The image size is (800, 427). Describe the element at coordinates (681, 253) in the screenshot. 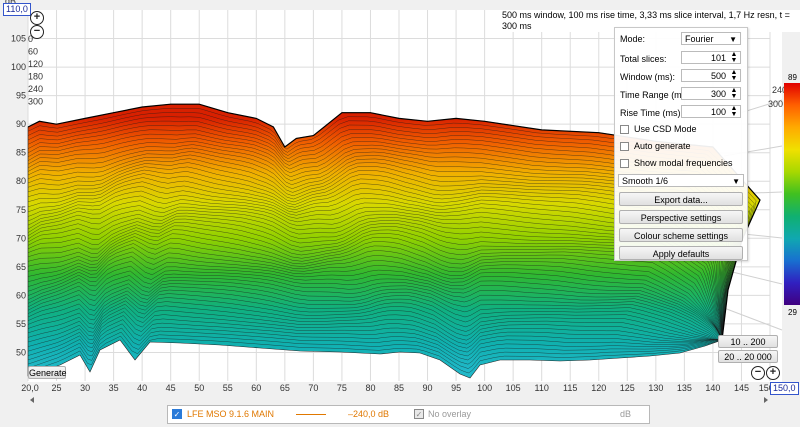

I see `apply-defaults-button: Apply defaults` at that location.